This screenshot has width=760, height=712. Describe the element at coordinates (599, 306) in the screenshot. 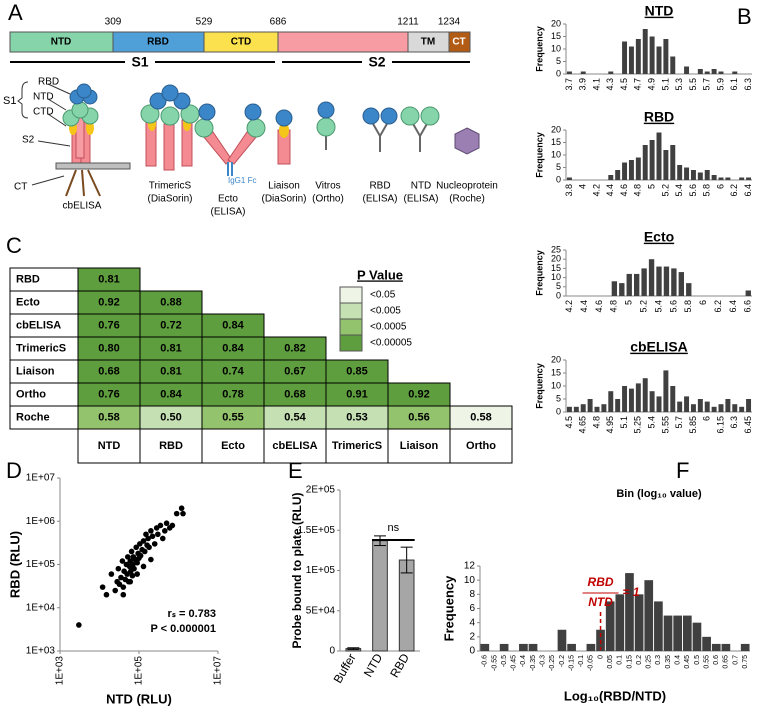

I see `x-tick-label: 4.6` at that location.